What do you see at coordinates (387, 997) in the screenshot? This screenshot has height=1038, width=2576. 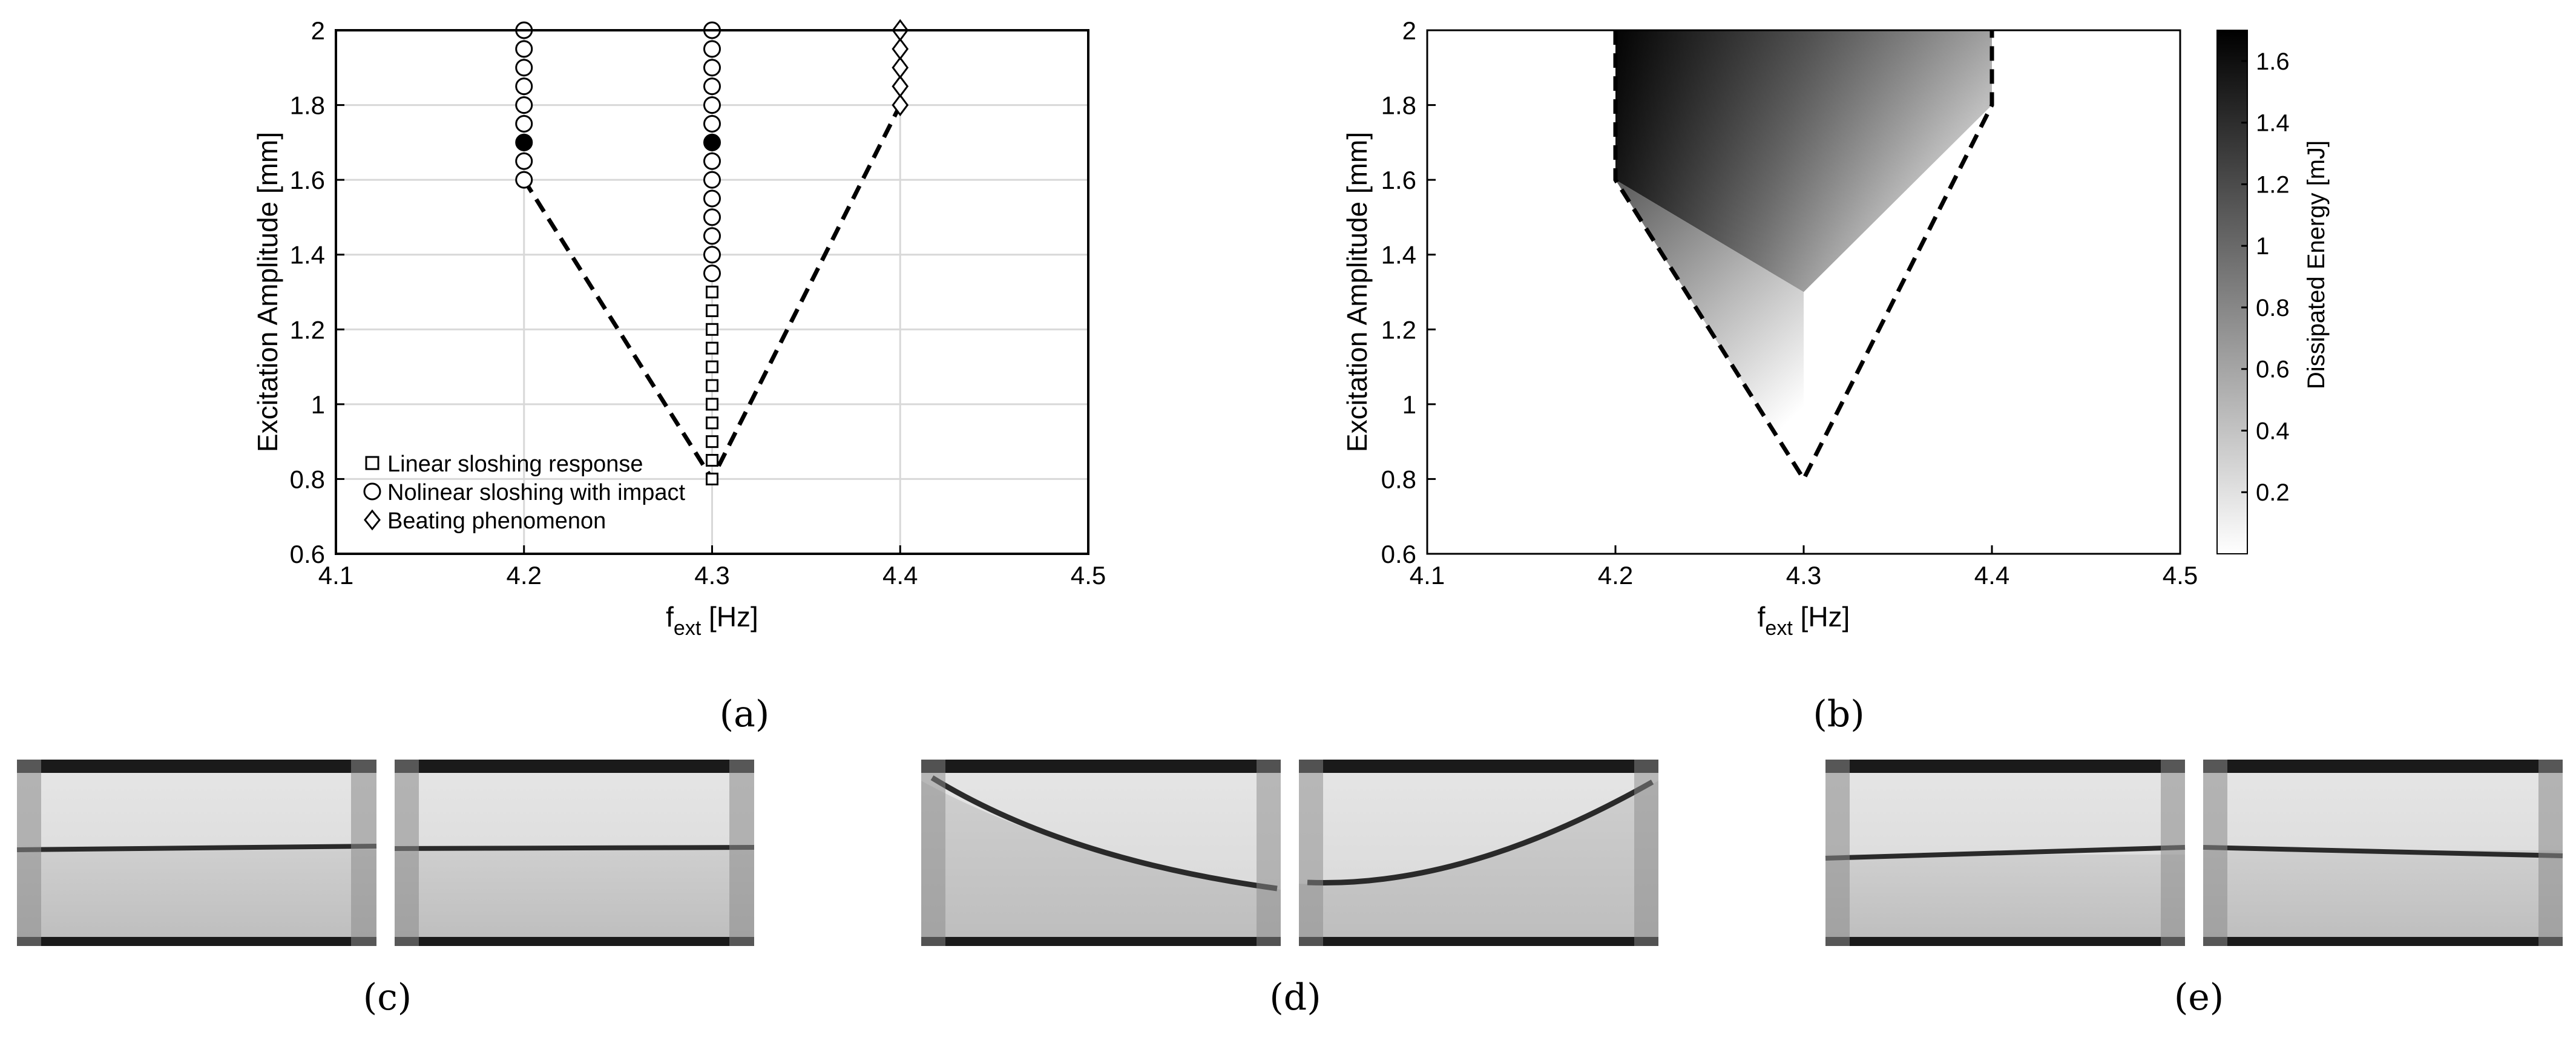 I see `panel-label-c: (c)` at bounding box center [387, 997].